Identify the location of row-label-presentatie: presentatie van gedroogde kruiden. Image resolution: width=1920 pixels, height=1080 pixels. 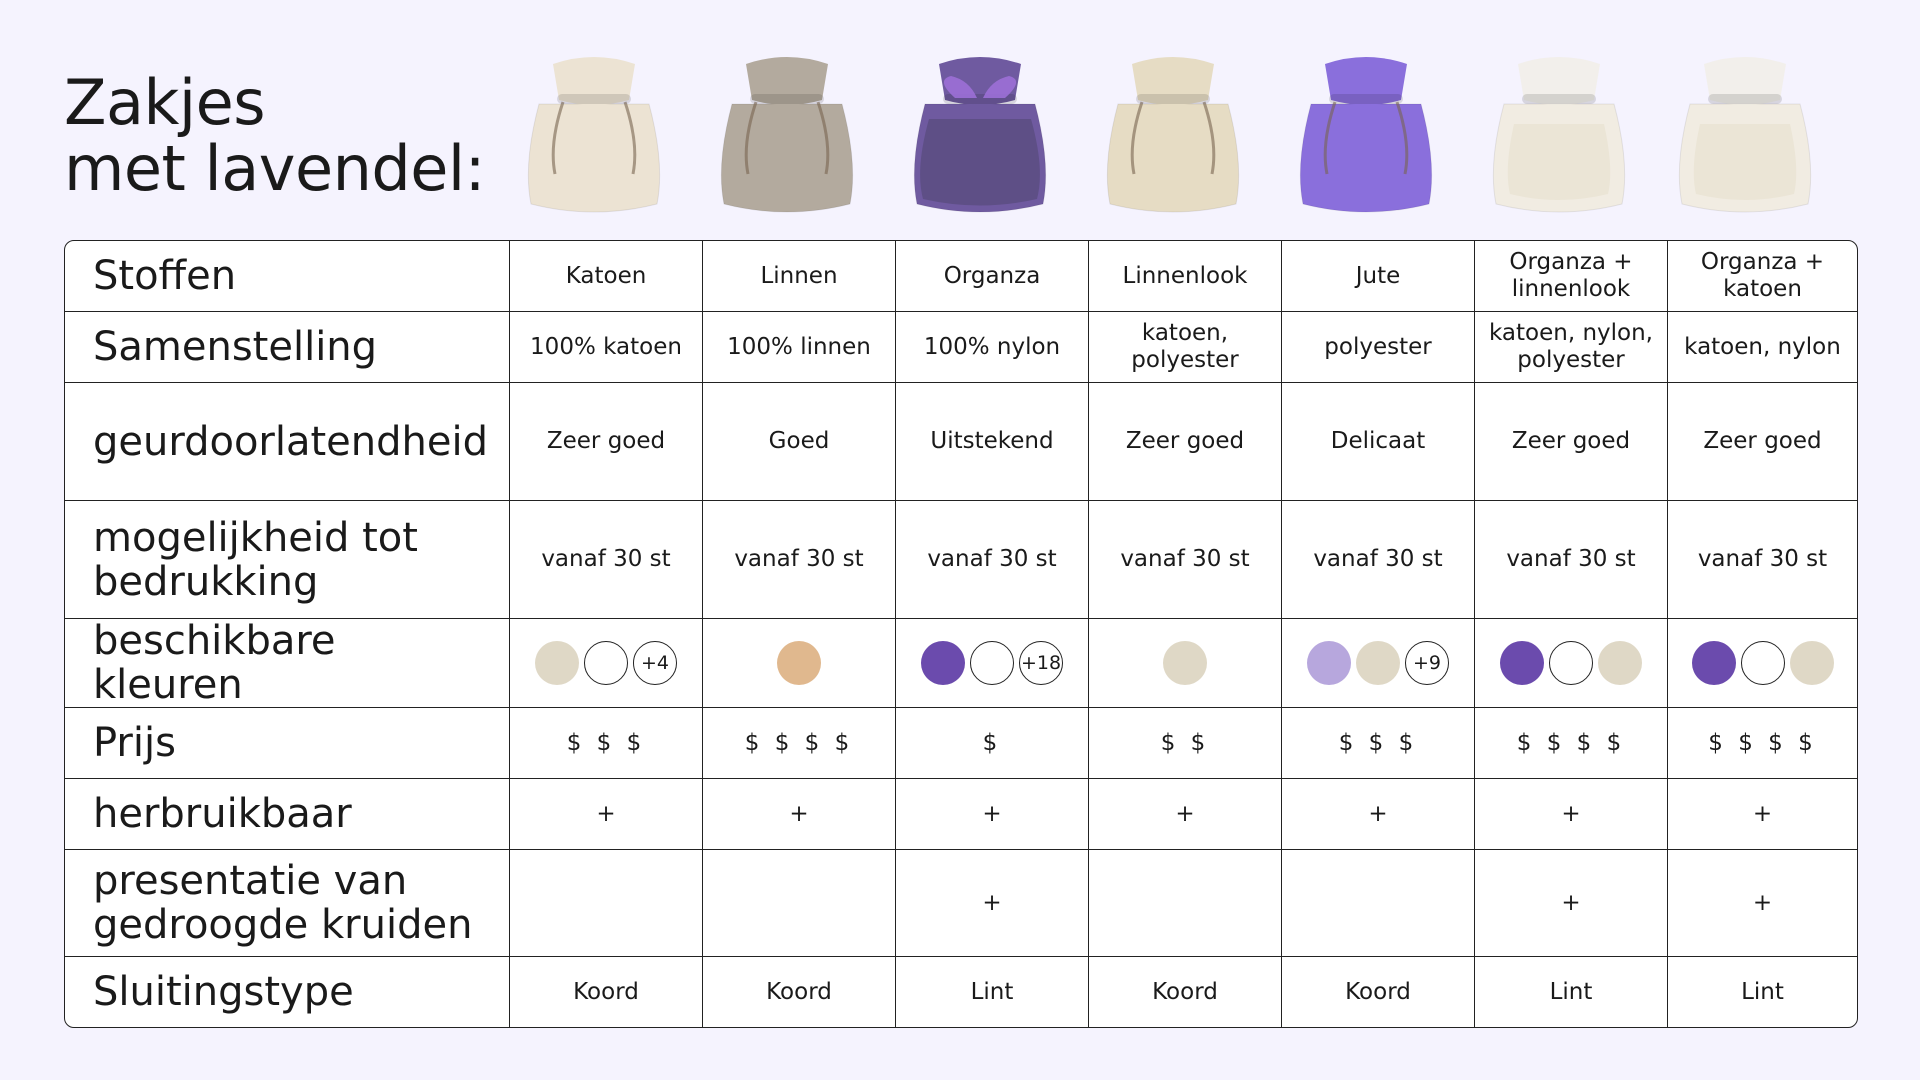
(287, 903).